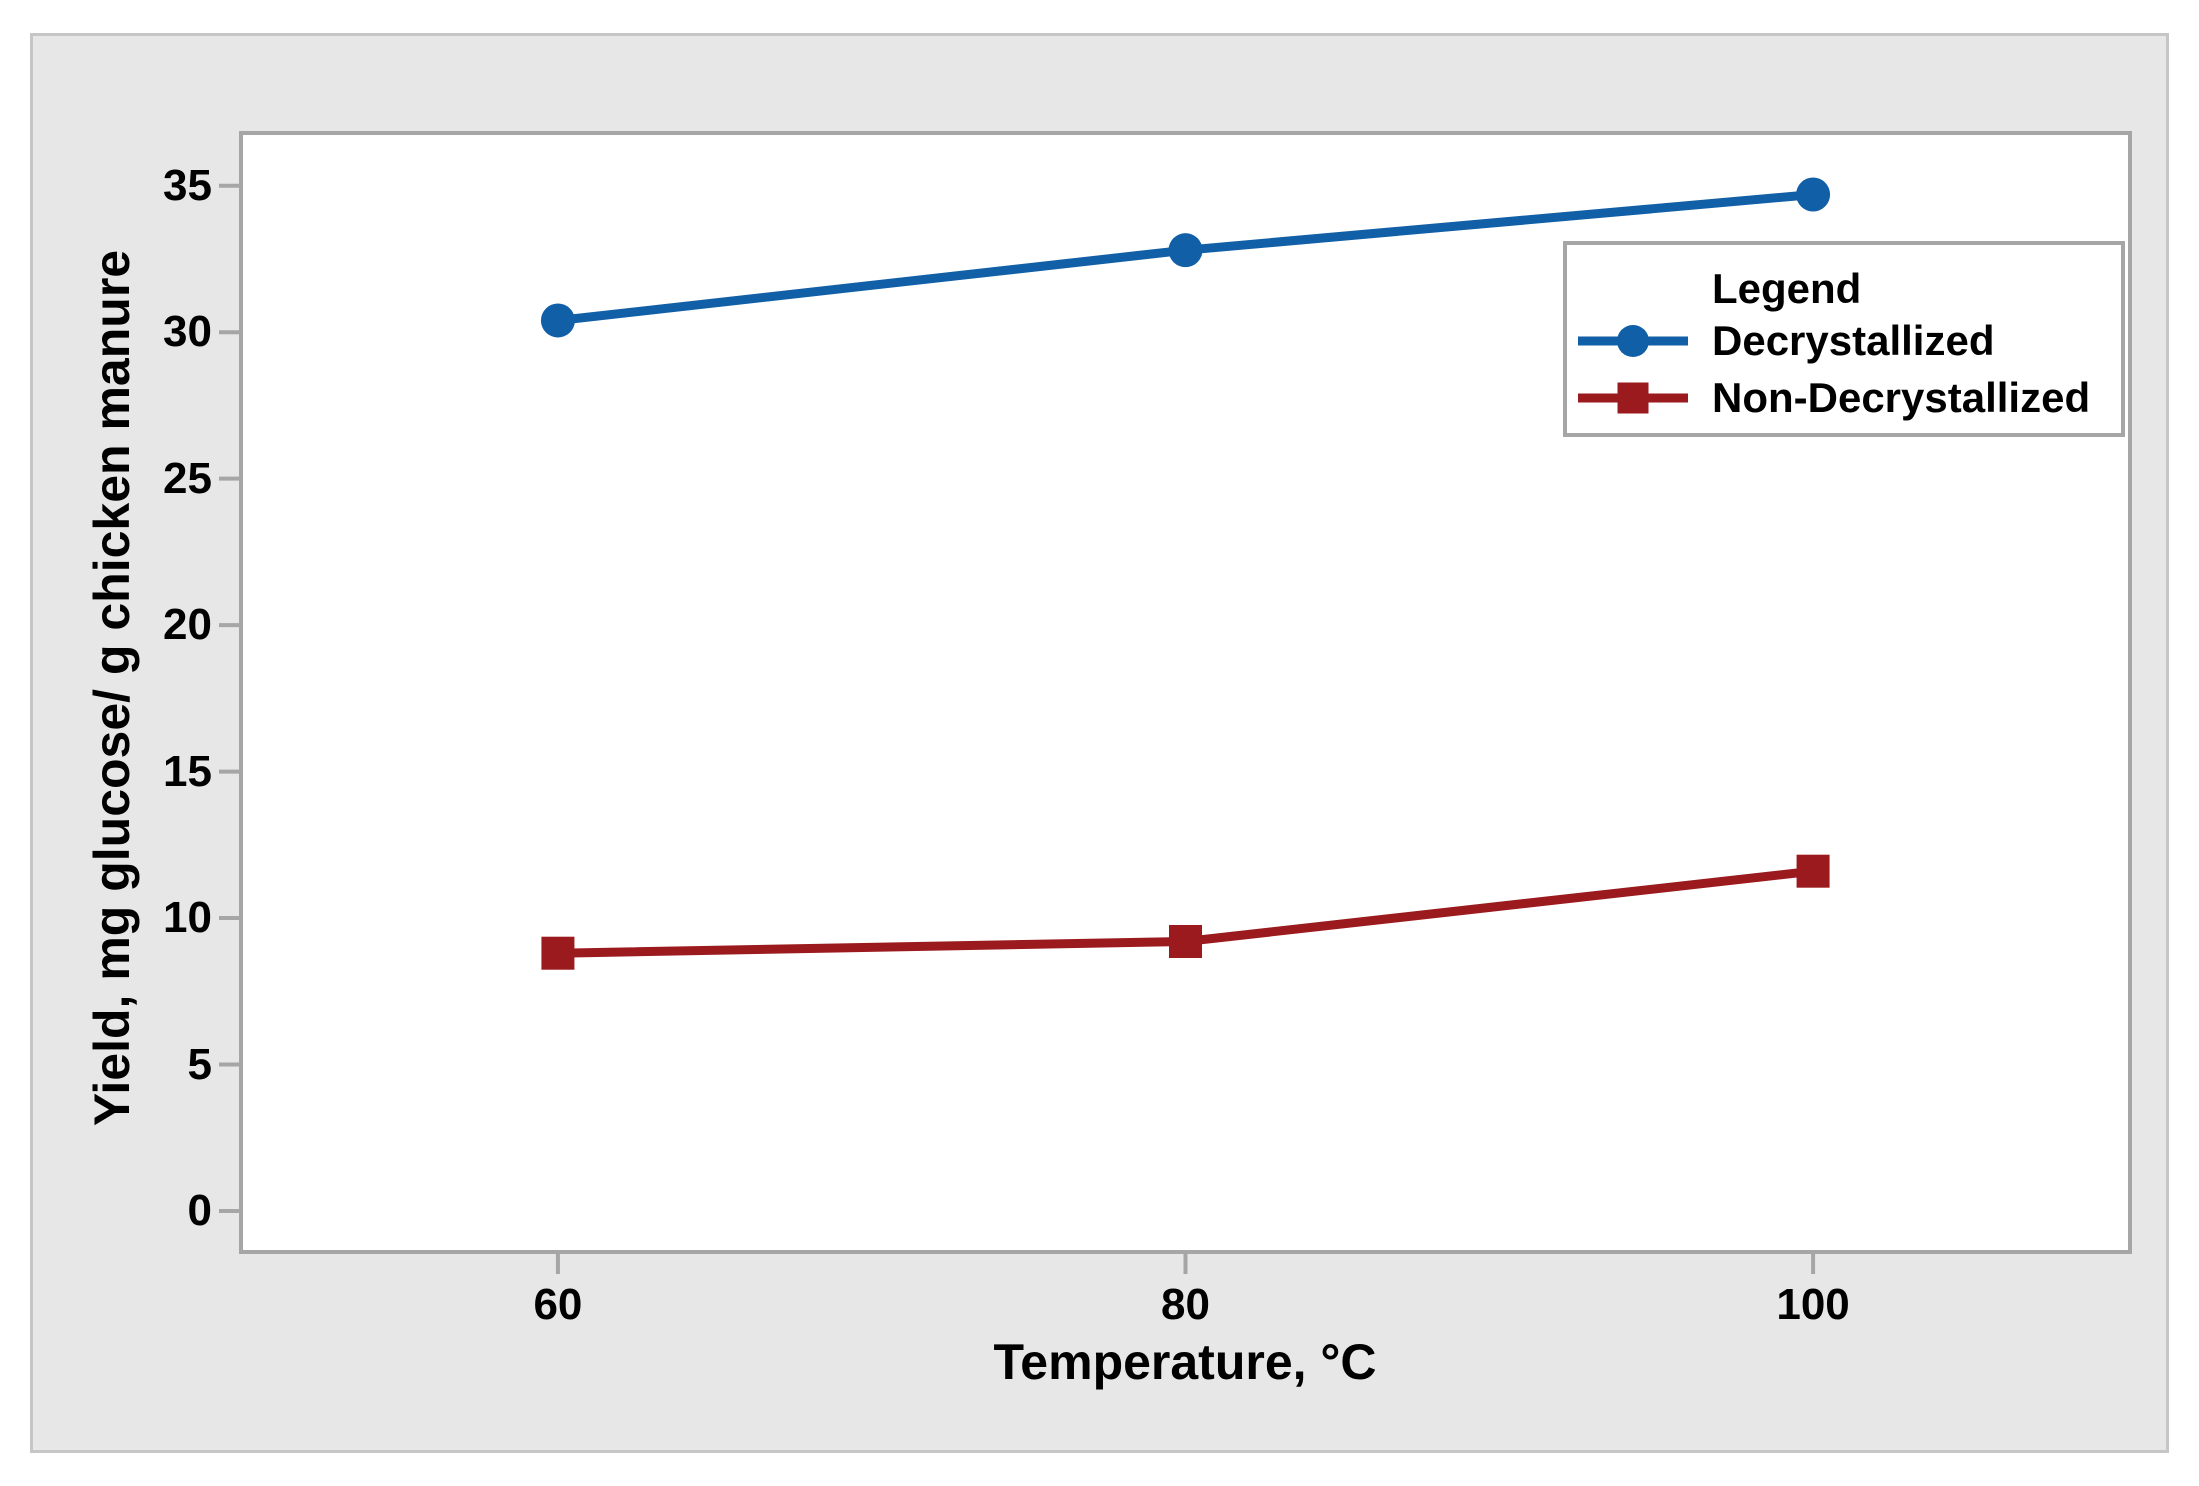 Image resolution: width=2199 pixels, height=1486 pixels. Describe the element at coordinates (1813, 1304) in the screenshot. I see `x-tick-label: 100` at that location.